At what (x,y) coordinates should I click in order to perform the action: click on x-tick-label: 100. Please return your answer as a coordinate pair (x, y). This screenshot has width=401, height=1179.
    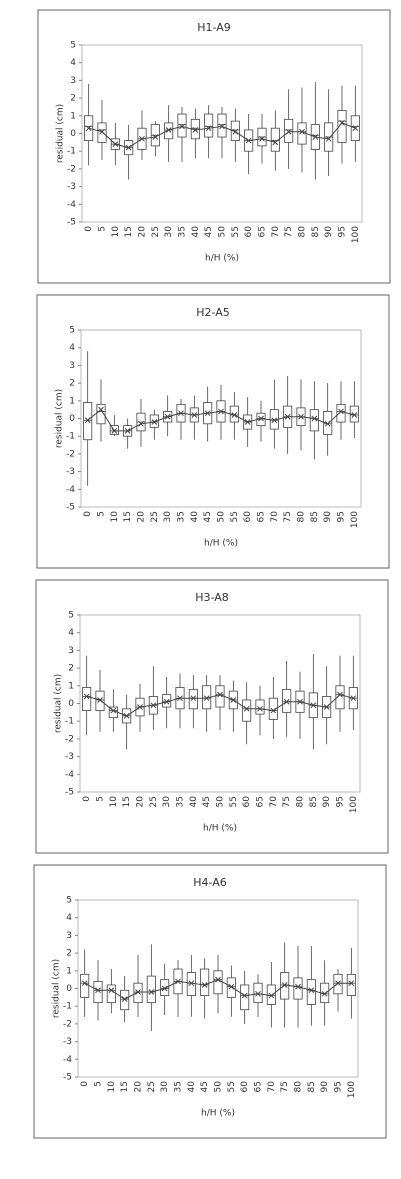
    Looking at the image, I should click on (354, 804).